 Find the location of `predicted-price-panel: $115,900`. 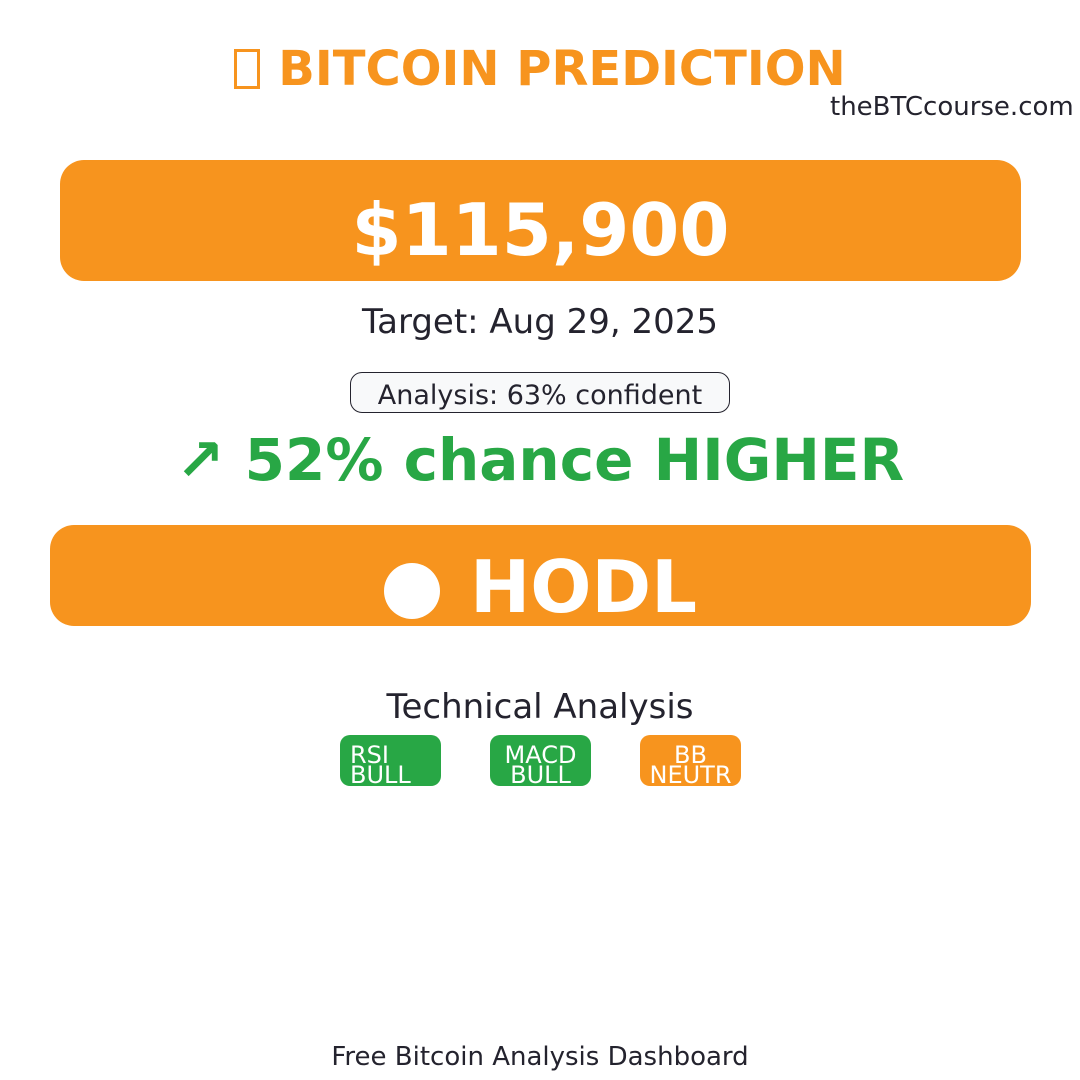

predicted-price-panel: $115,900 is located at coordinates (540, 220).